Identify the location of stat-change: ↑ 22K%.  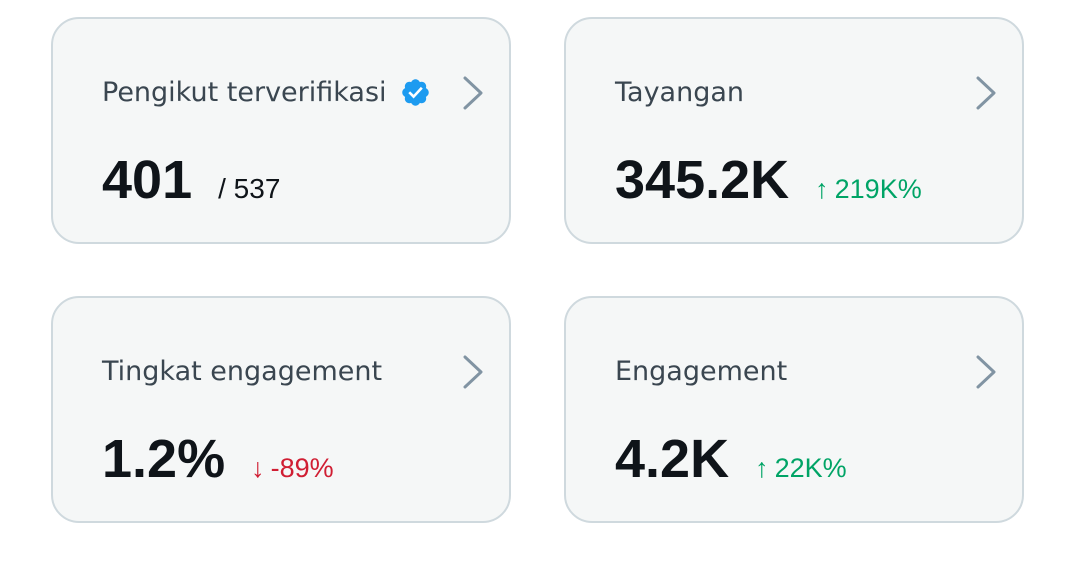
(801, 468).